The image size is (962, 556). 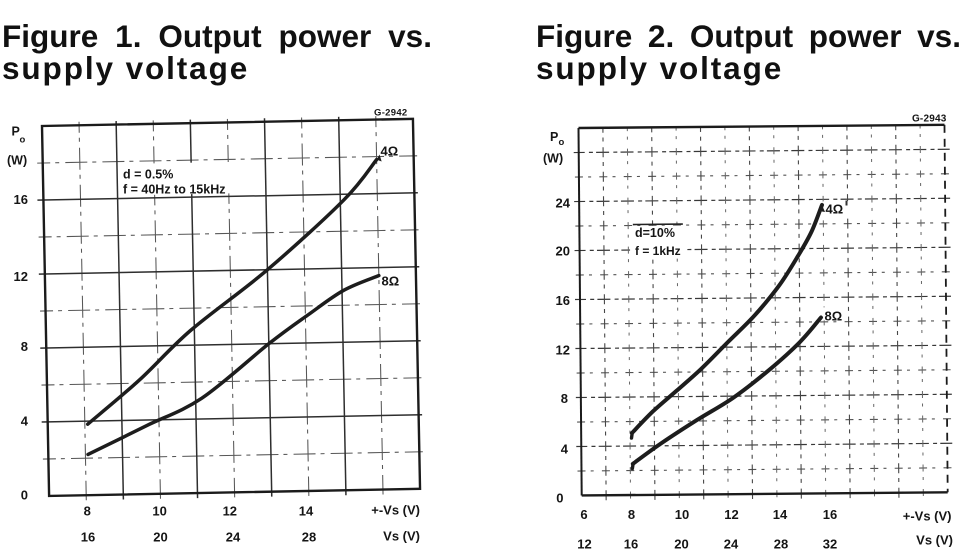 I want to click on svg-text: f = 40Hz to 15kHz, so click(x=174, y=190).